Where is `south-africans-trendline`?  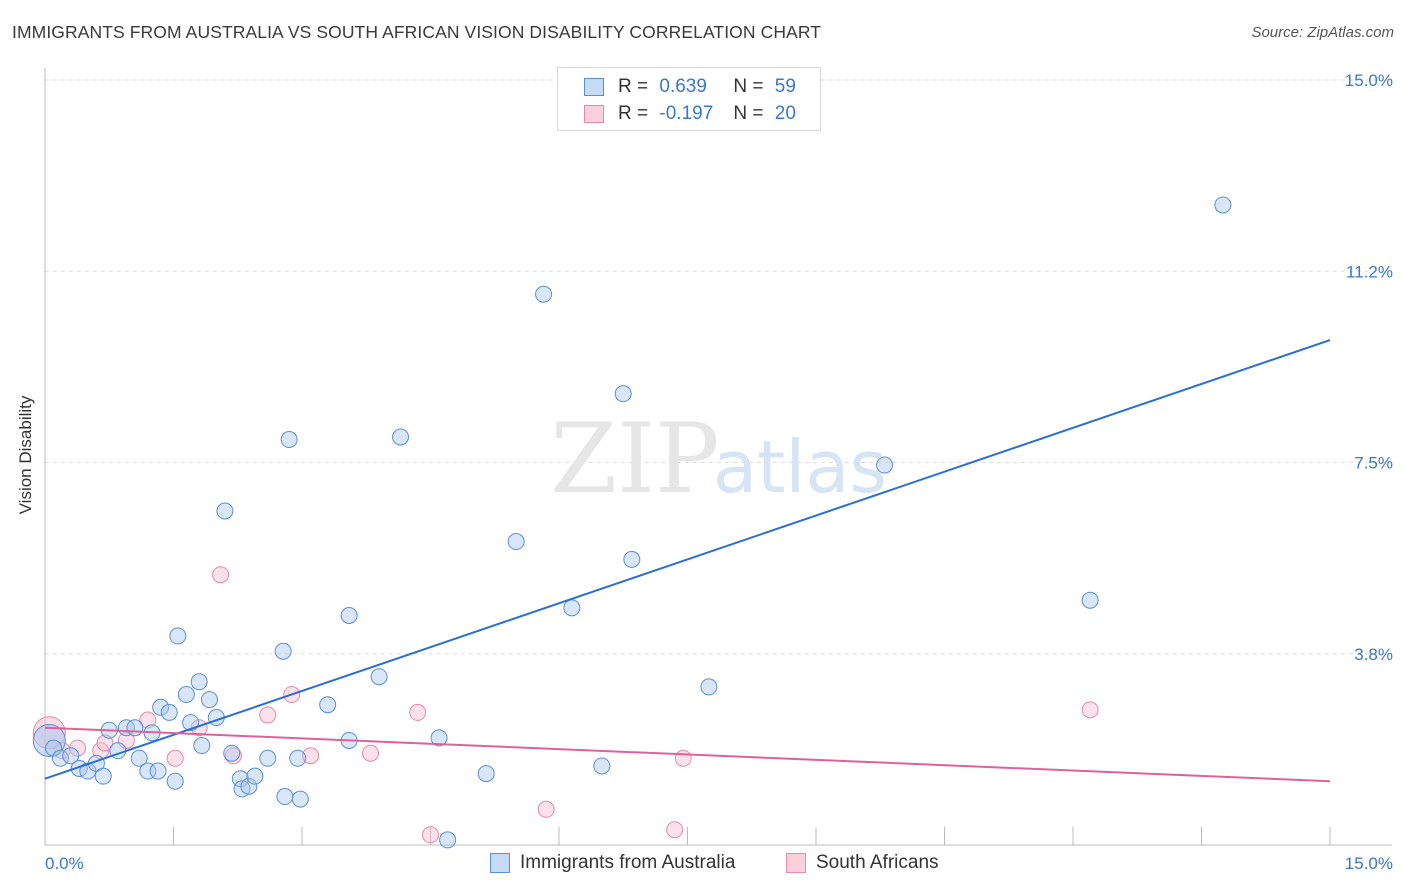
south-africans-trendline is located at coordinates (687, 754).